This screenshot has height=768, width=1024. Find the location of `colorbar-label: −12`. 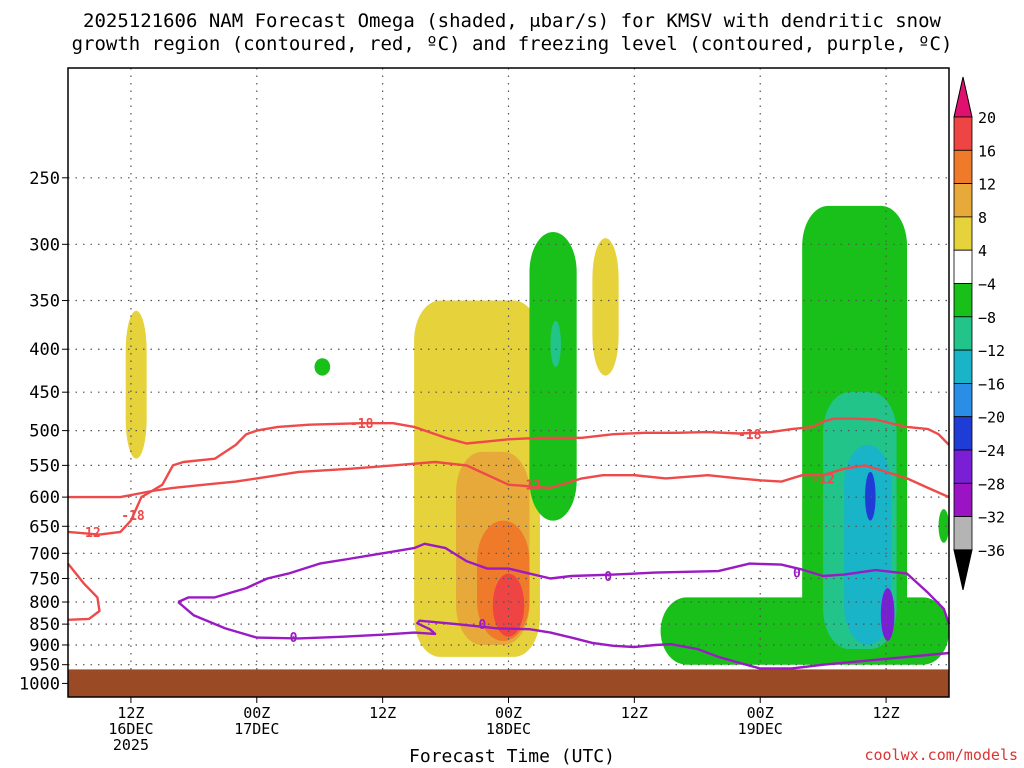

colorbar-label: −12 is located at coordinates (991, 351).